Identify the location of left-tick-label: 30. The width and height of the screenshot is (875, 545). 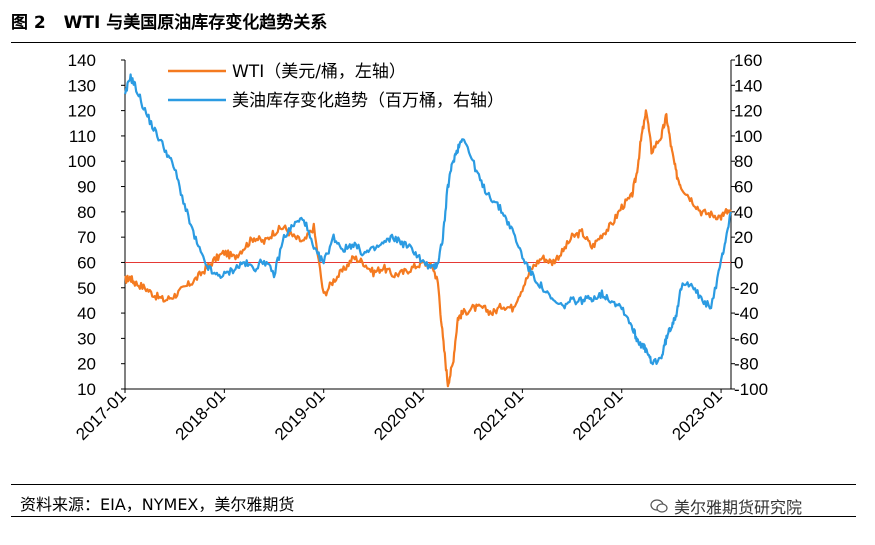
(86, 338).